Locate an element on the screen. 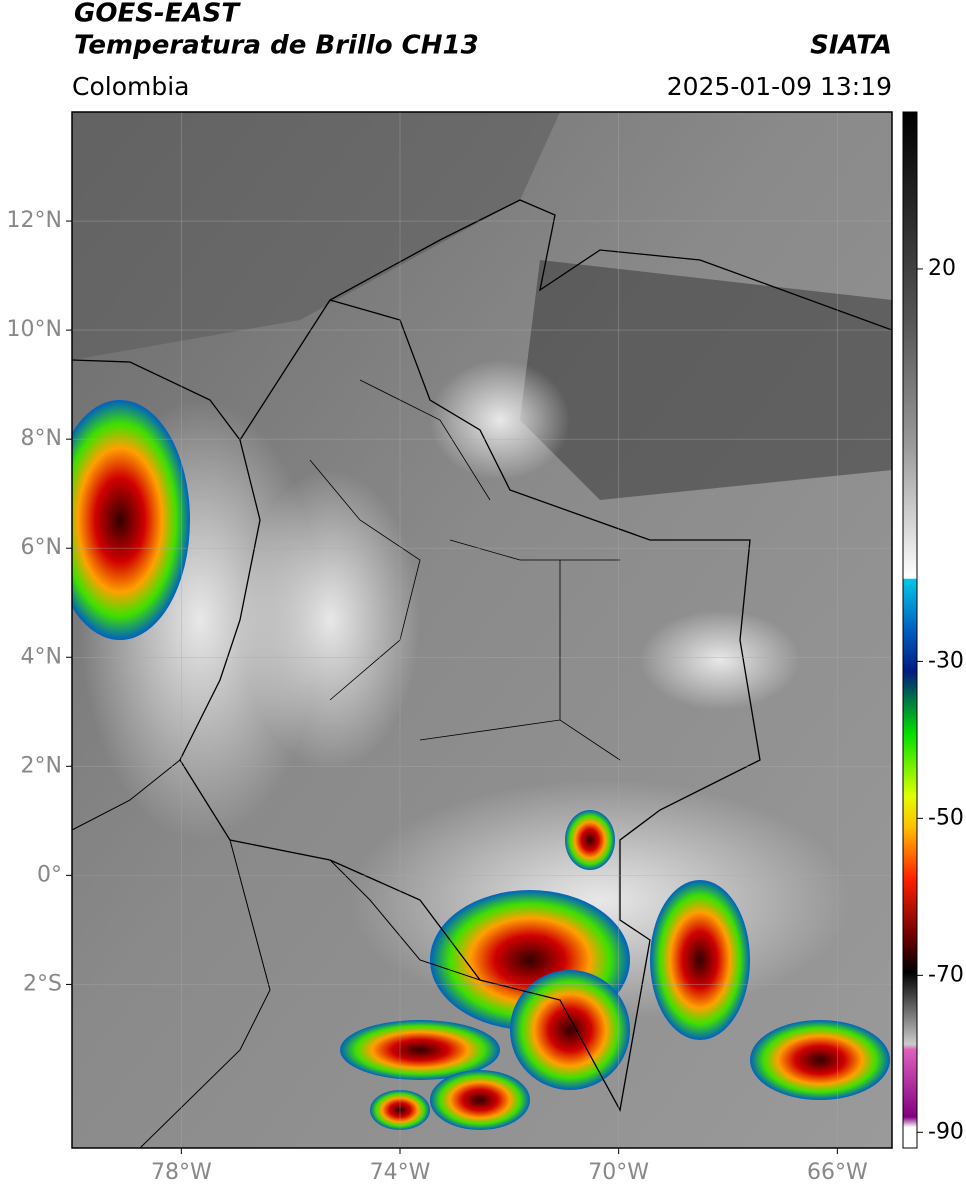 This screenshot has height=1194, width=966. subtitle: Temperatura de Brillo CH13 is located at coordinates (276, 46).